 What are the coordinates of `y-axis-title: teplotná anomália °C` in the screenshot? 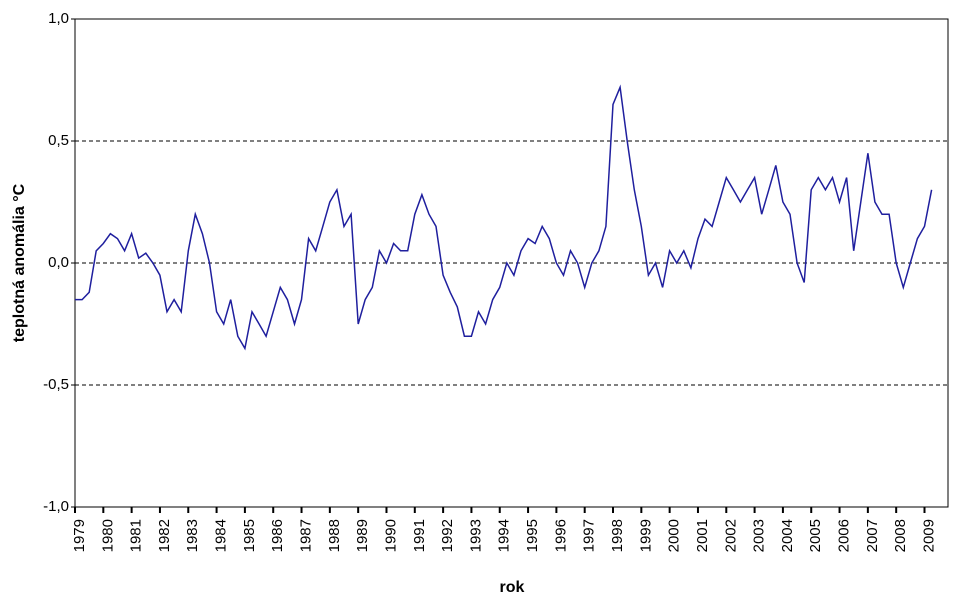 It's located at (19, 262).